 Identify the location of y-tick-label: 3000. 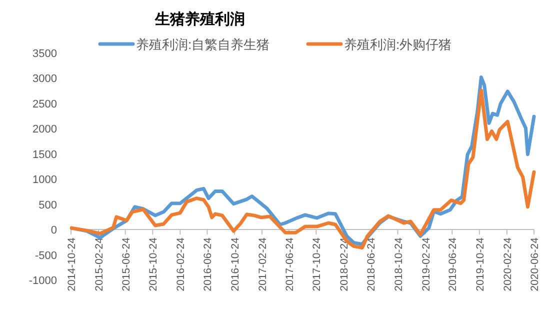
(44, 79).